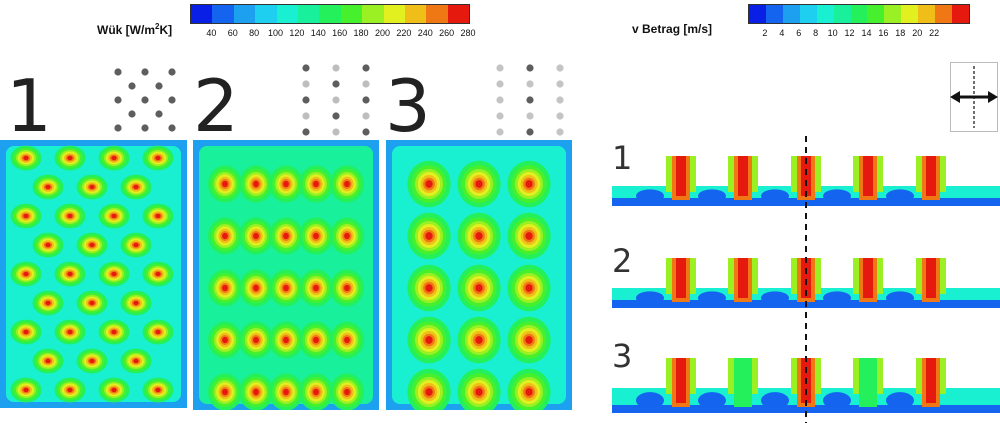 The height and width of the screenshot is (423, 1000). What do you see at coordinates (297, 33) in the screenshot?
I see `colorbar-tick-label: 120` at bounding box center [297, 33].